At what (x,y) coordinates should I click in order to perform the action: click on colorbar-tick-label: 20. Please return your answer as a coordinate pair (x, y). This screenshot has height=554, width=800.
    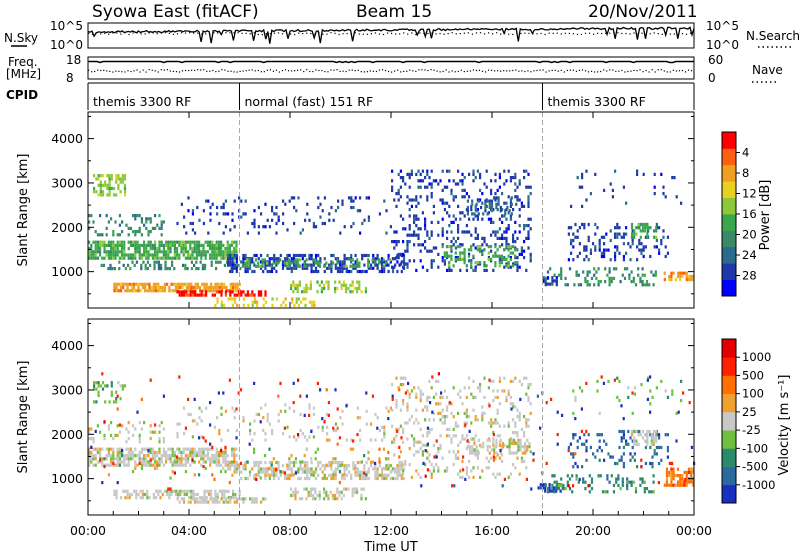
    Looking at the image, I should click on (749, 235).